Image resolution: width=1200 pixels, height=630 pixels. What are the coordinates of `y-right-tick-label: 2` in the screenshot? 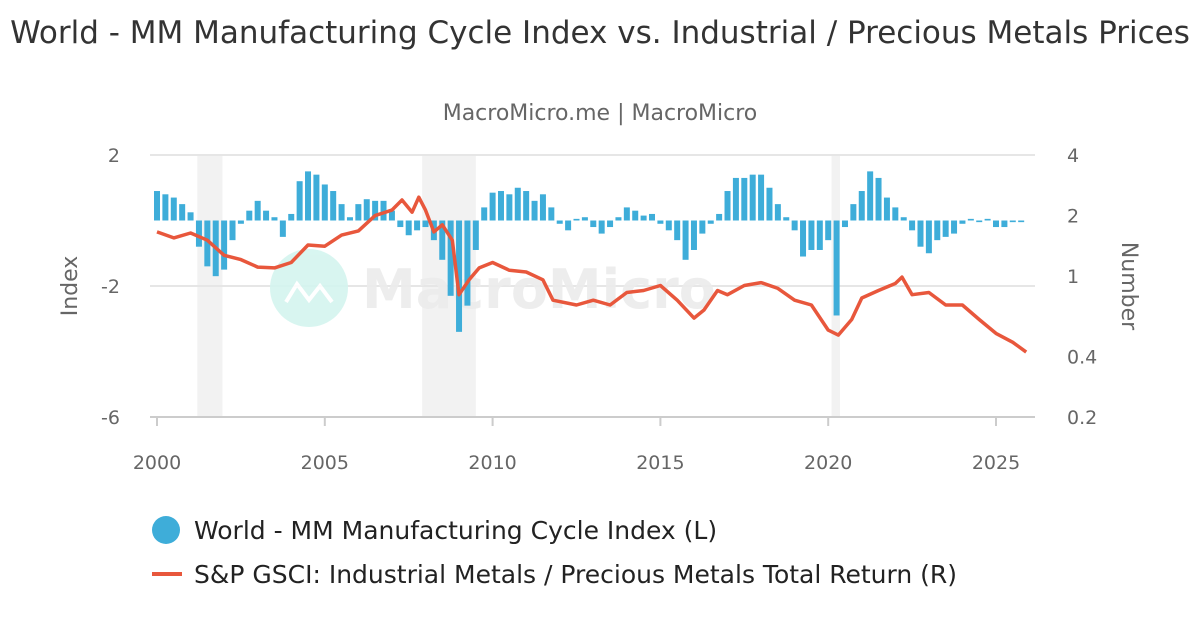 It's located at (1073, 217).